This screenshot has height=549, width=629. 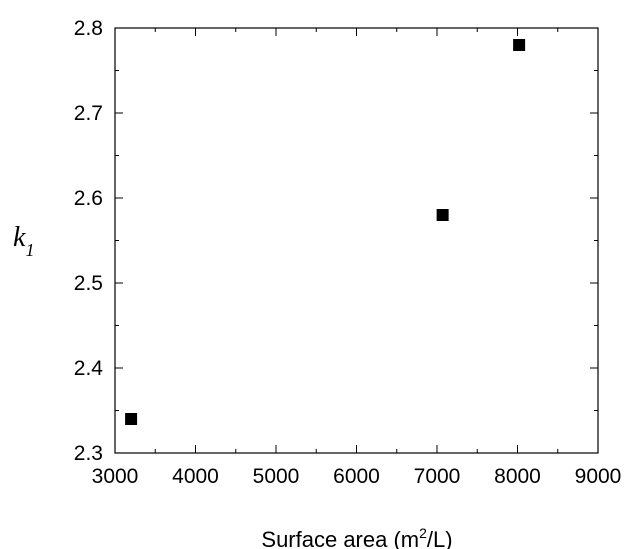 I want to click on x-axis-label-superscript: 2, so click(x=423, y=533).